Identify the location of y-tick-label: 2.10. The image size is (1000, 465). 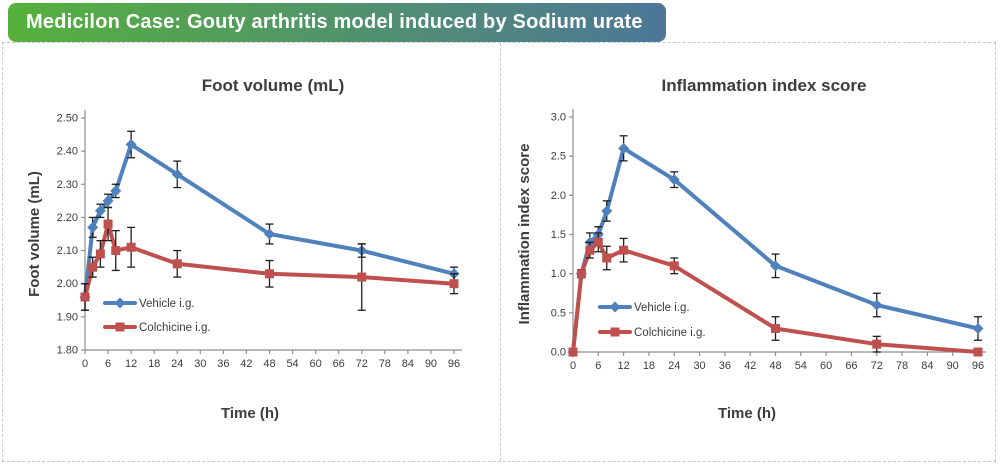
(67, 251).